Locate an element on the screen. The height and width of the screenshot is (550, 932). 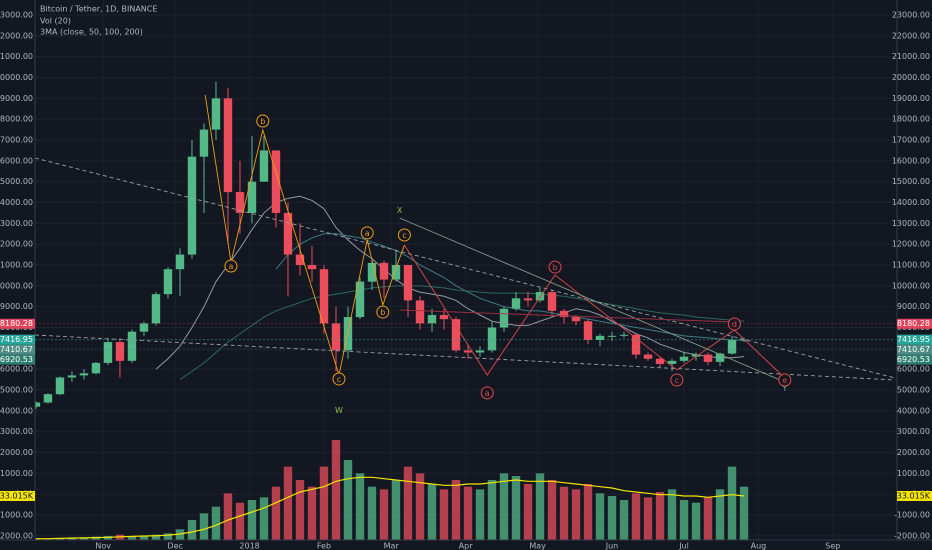
indicator-label: Vol (20) is located at coordinates (55, 21).